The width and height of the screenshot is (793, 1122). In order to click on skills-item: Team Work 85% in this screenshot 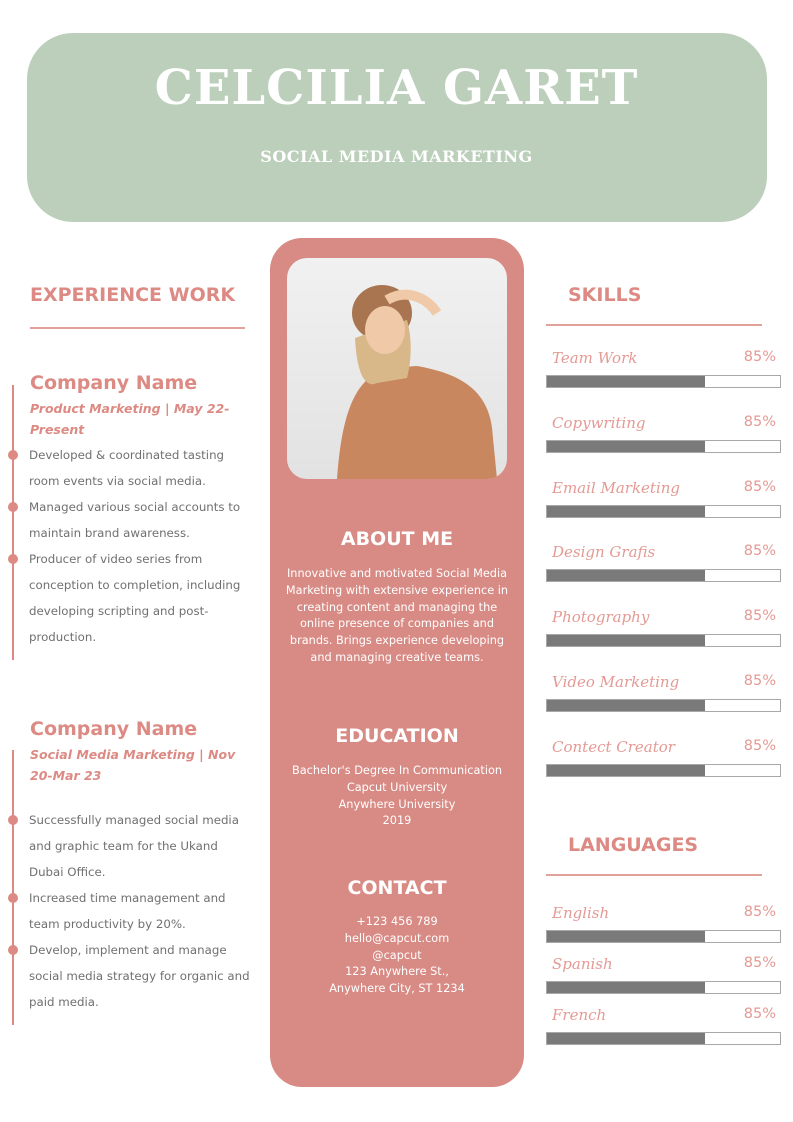, I will do `click(664, 358)`.